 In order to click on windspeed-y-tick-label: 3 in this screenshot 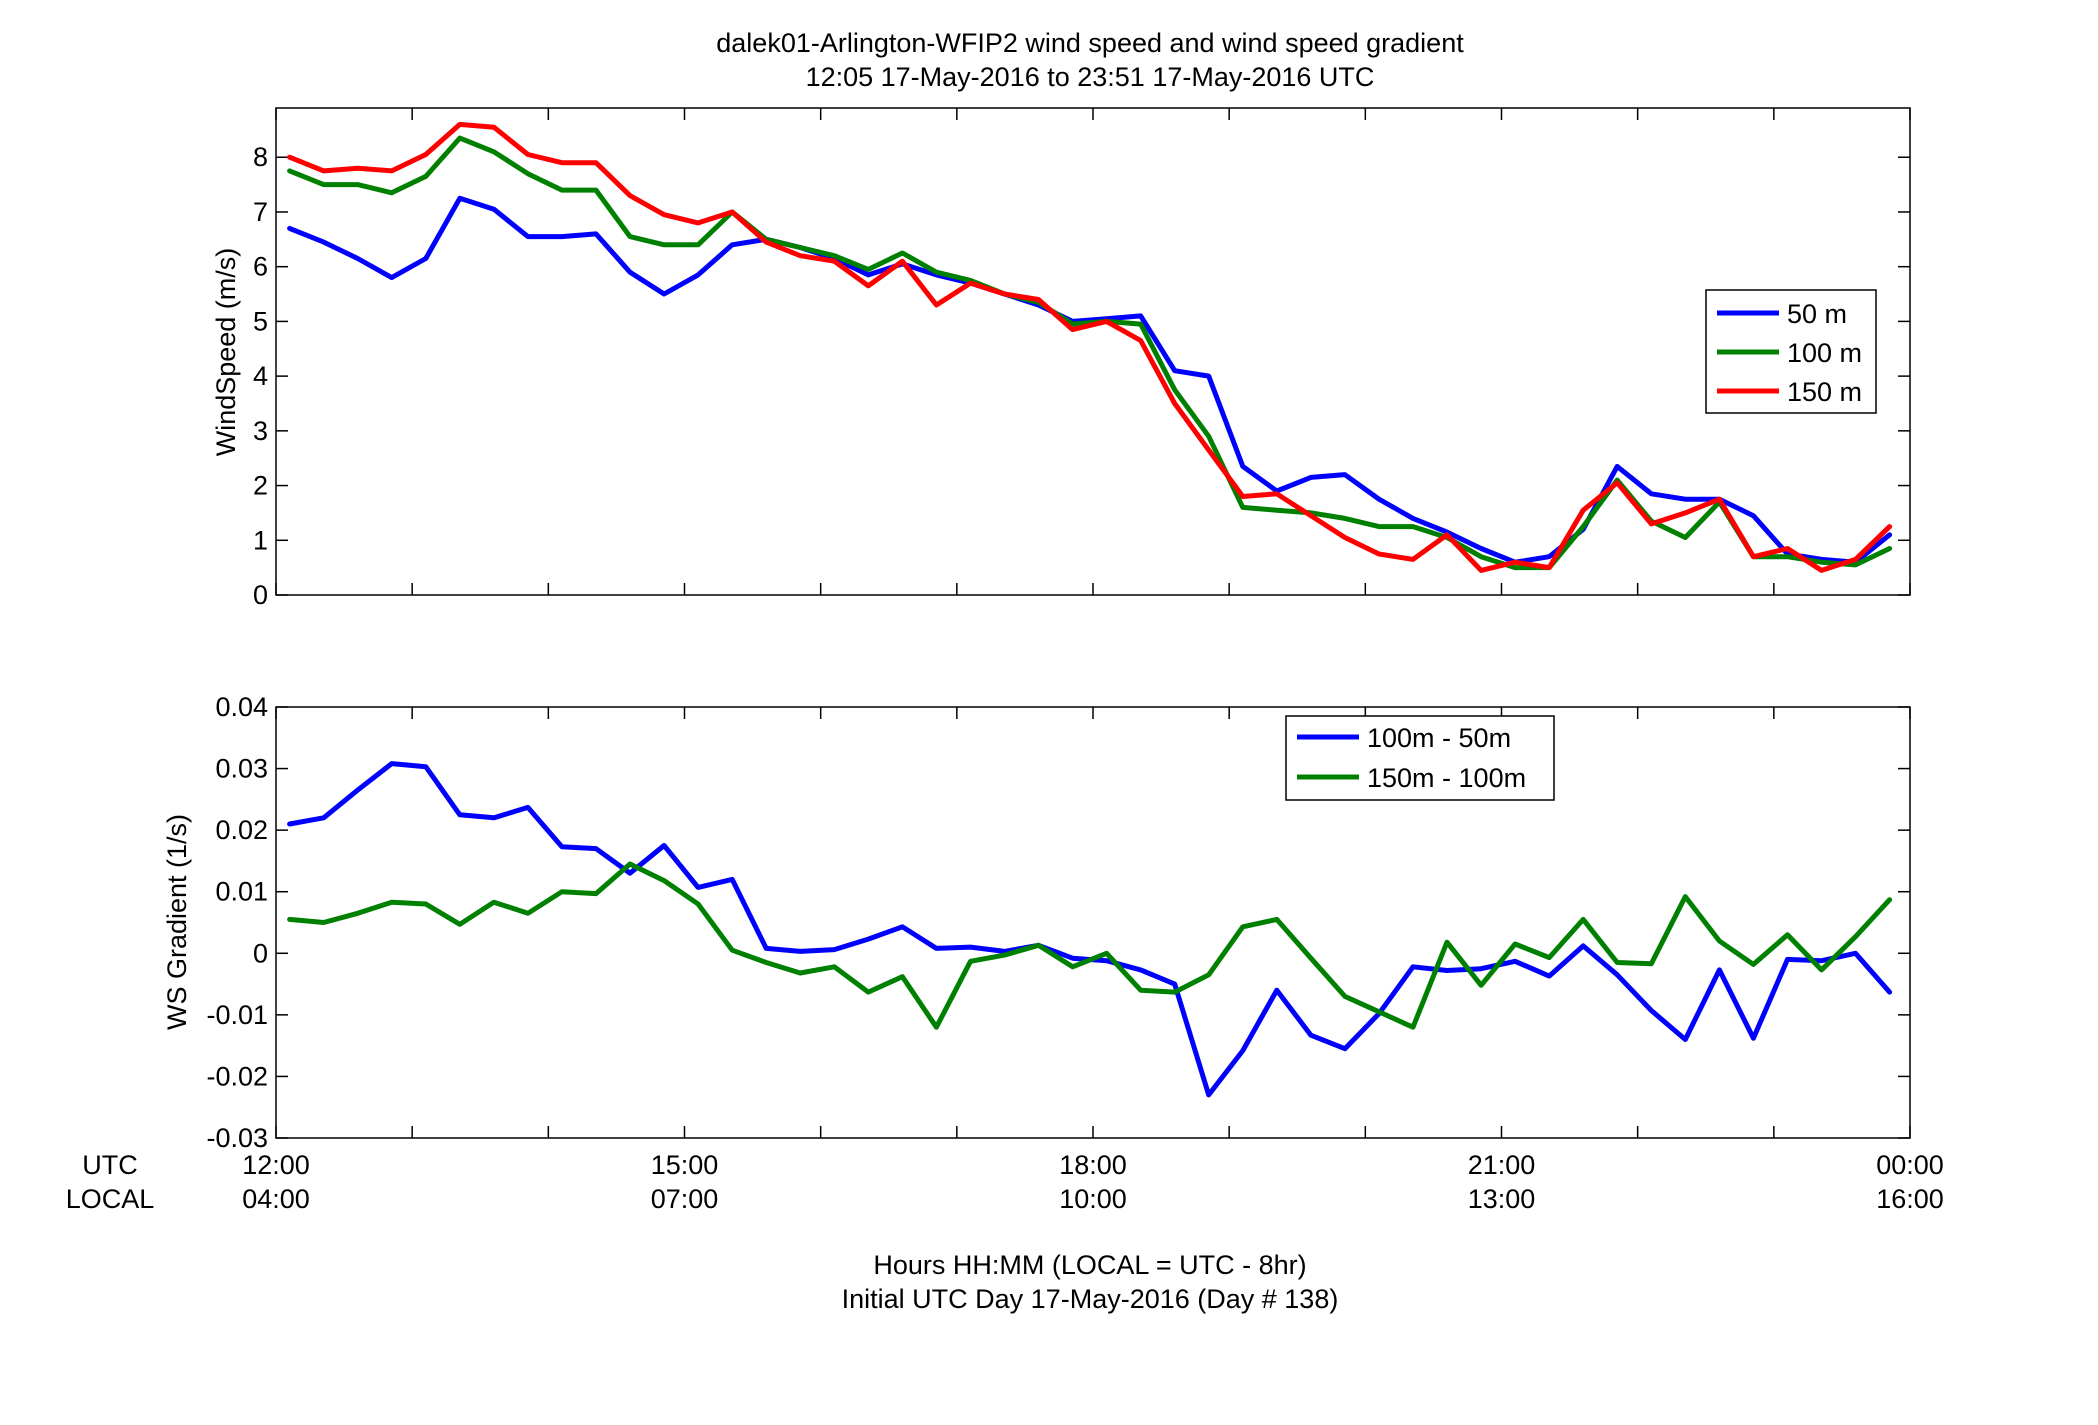, I will do `click(260, 431)`.